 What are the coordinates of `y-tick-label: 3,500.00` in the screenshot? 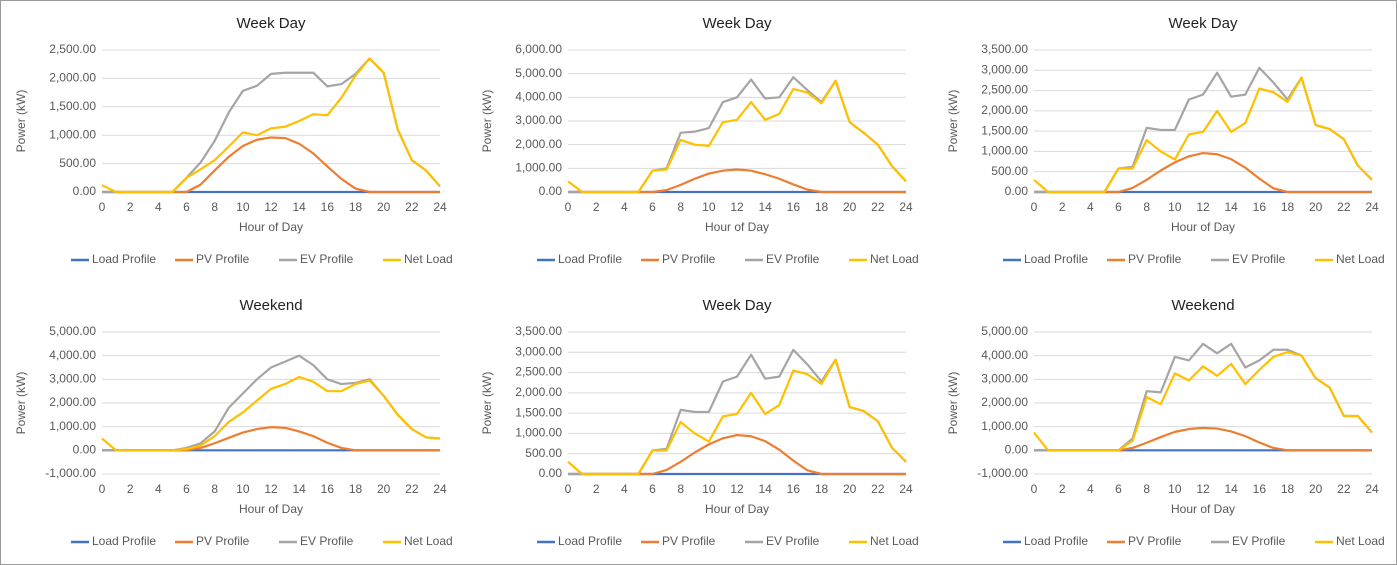 It's located at (1004, 49).